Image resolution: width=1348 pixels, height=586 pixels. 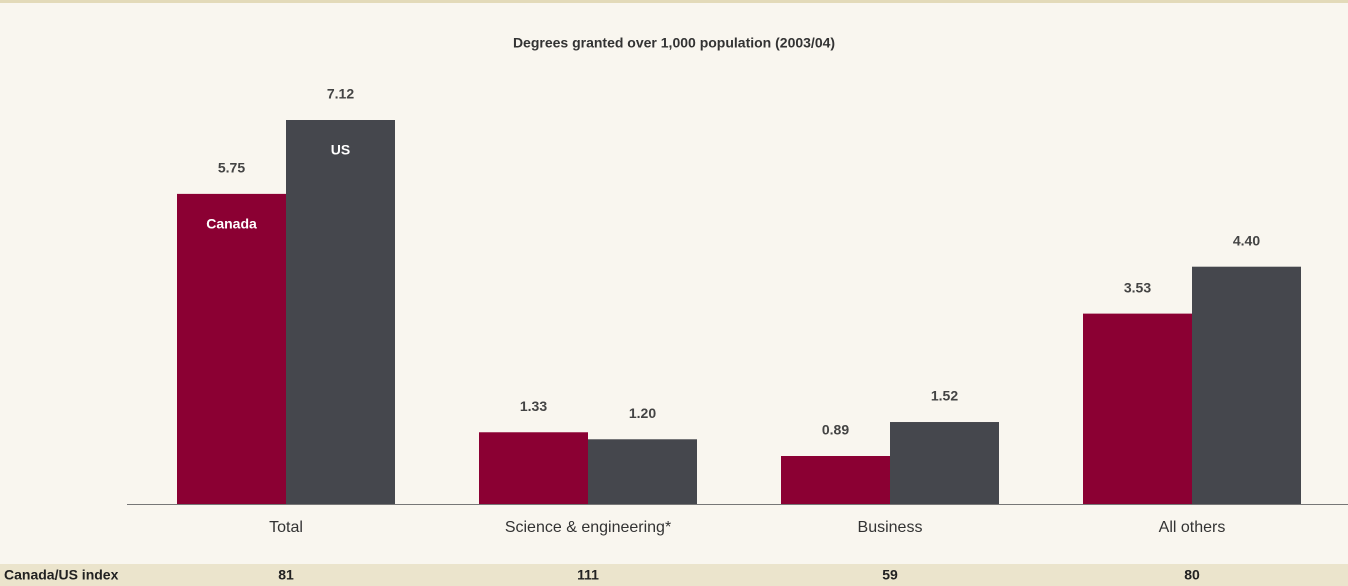 I want to click on x-tick-label: Science & engineering*, so click(x=588, y=527).